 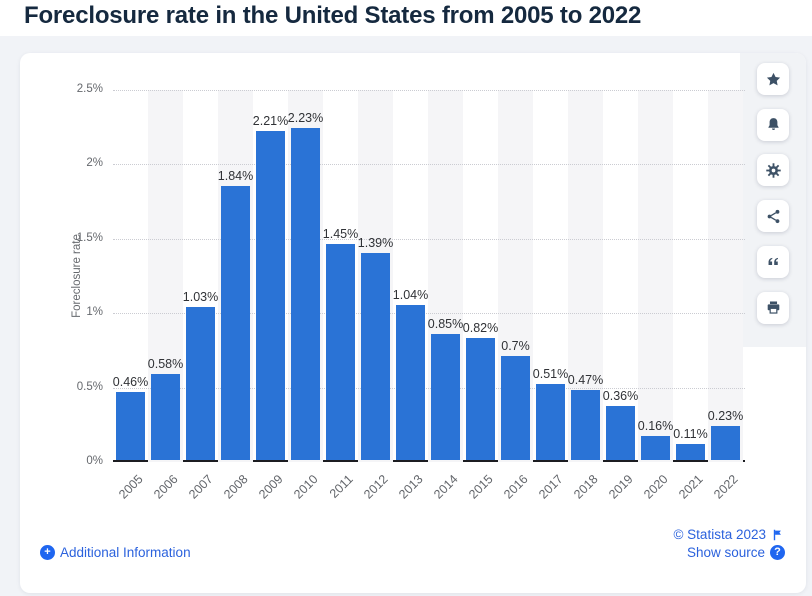 I want to click on y-tick-1.5%: 1.5%, so click(x=89, y=237).